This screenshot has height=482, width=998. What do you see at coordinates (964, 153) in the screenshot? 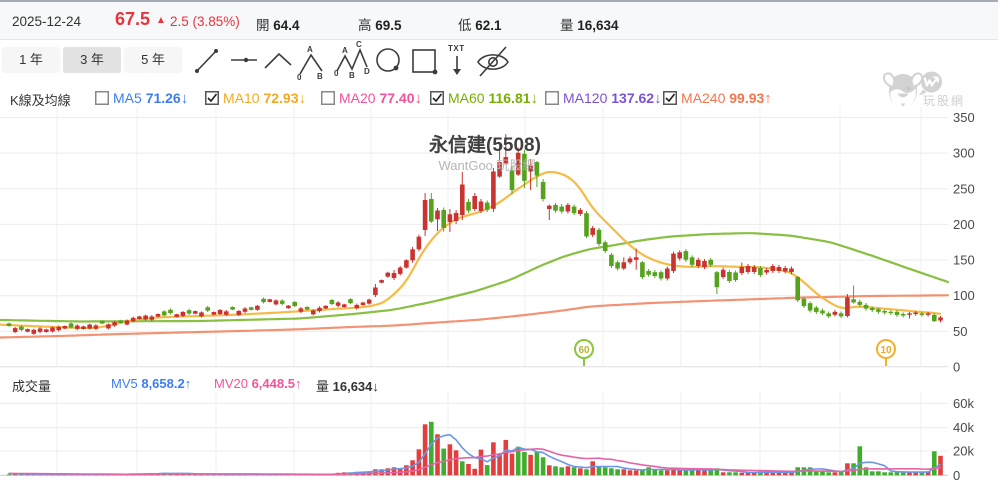
I see `svg-text: 300` at bounding box center [964, 153].